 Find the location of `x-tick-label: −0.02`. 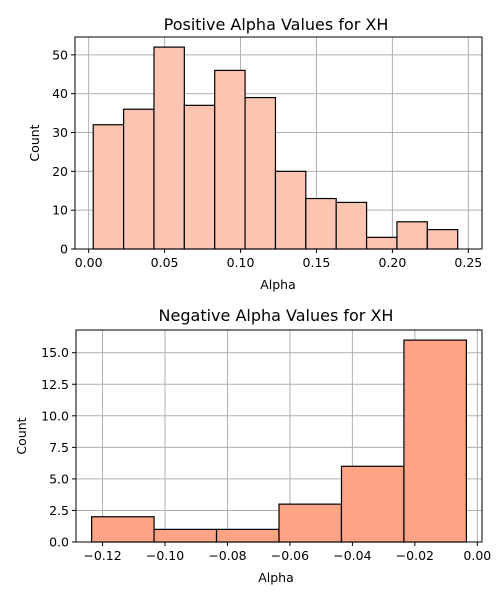

x-tick-label: −0.02 is located at coordinates (415, 555).